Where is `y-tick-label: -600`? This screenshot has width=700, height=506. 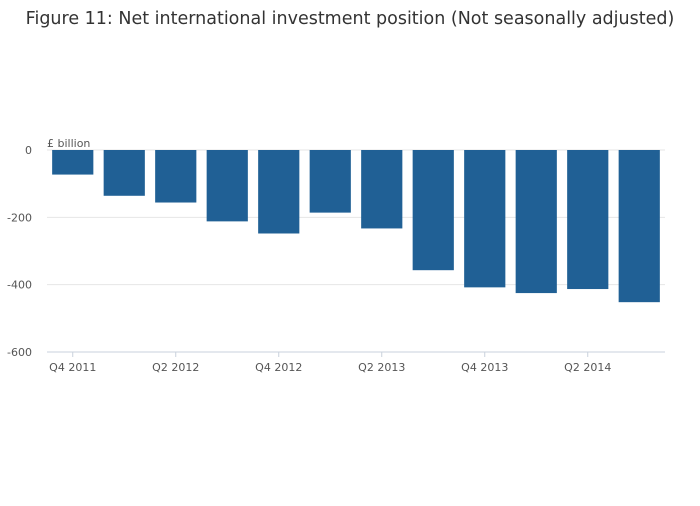 y-tick-label: -600 is located at coordinates (19, 352).